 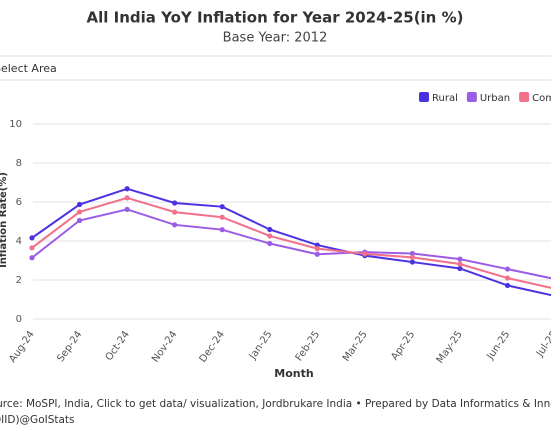 What do you see at coordinates (293, 373) in the screenshot?
I see `x-axis-label: Month` at bounding box center [293, 373].